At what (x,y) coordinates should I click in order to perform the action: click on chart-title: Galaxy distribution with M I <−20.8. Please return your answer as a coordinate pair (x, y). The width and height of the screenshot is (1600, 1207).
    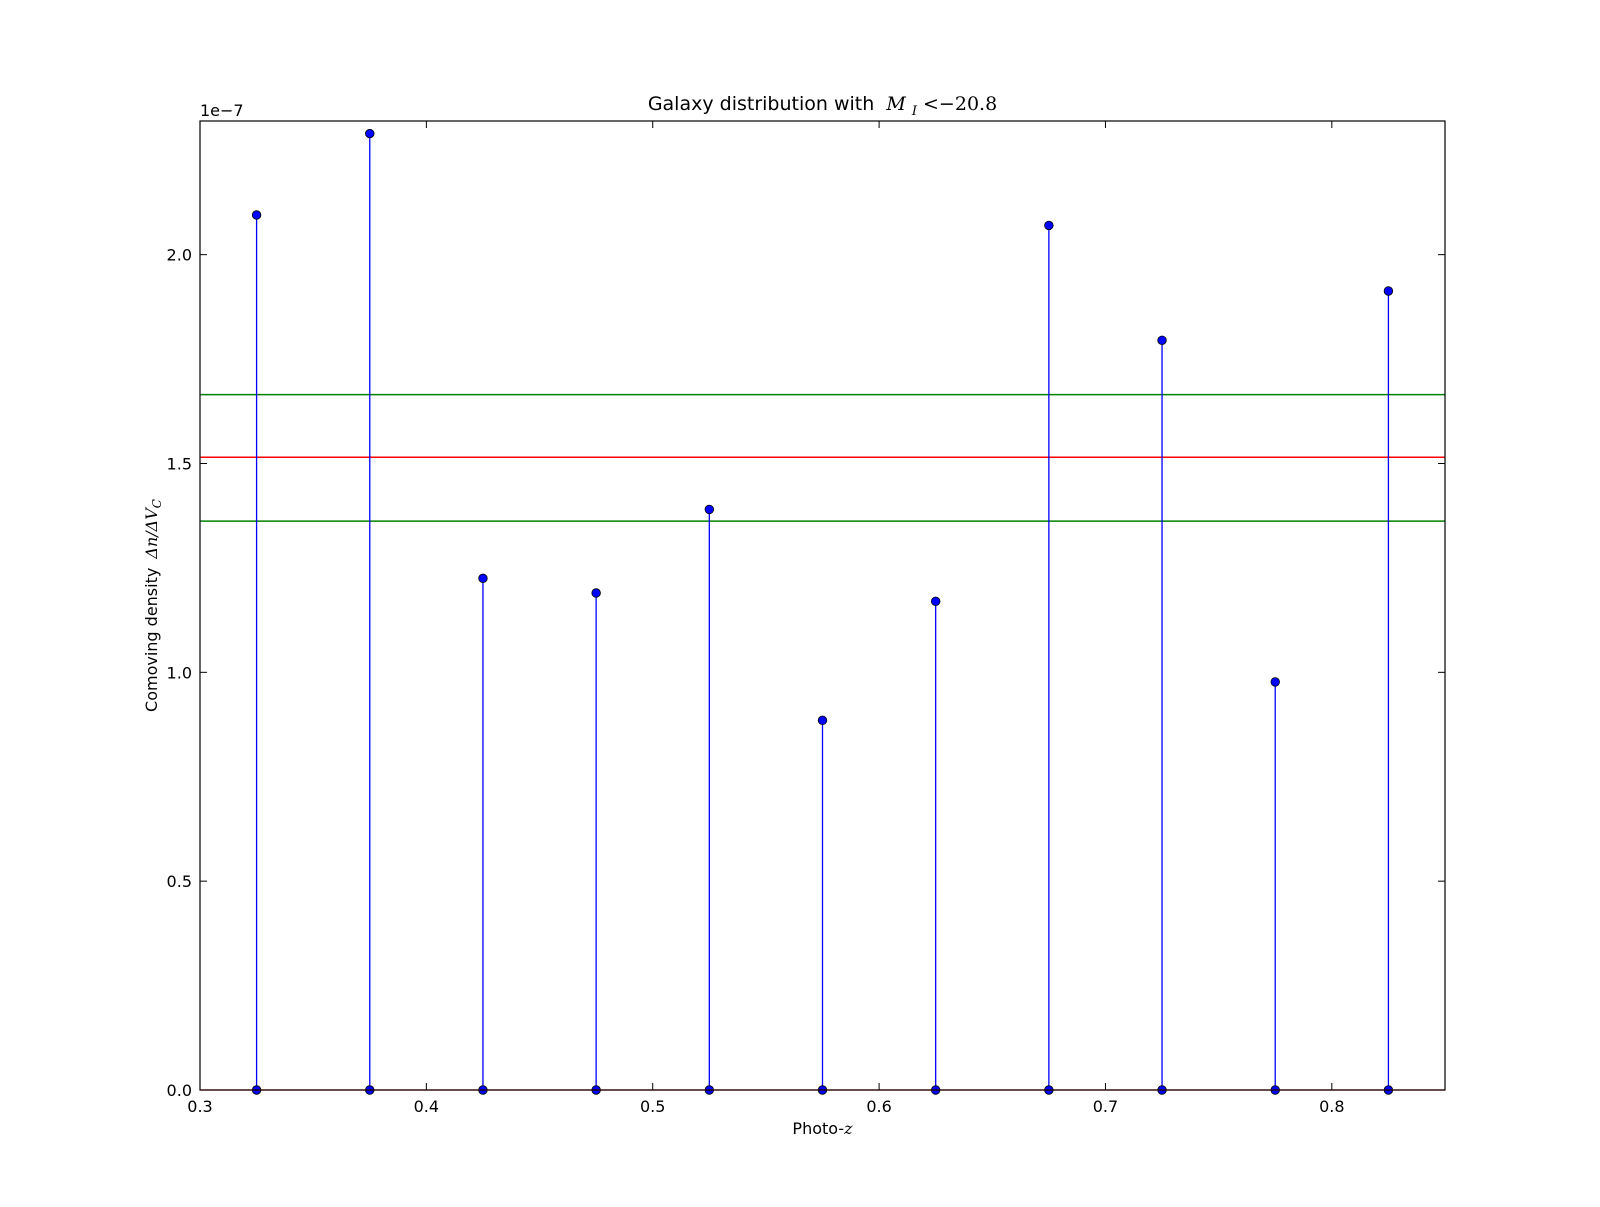
    Looking at the image, I should click on (822, 106).